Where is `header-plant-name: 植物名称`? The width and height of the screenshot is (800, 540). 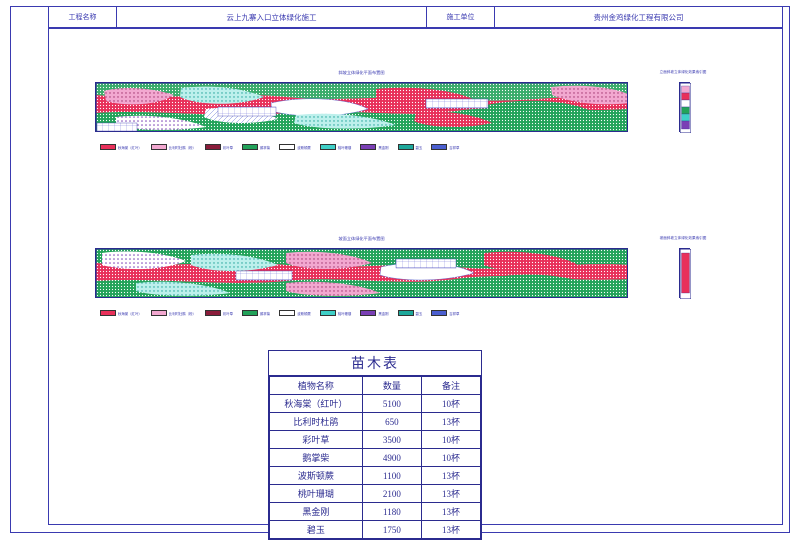
header-plant-name: 植物名称 is located at coordinates (316, 385).